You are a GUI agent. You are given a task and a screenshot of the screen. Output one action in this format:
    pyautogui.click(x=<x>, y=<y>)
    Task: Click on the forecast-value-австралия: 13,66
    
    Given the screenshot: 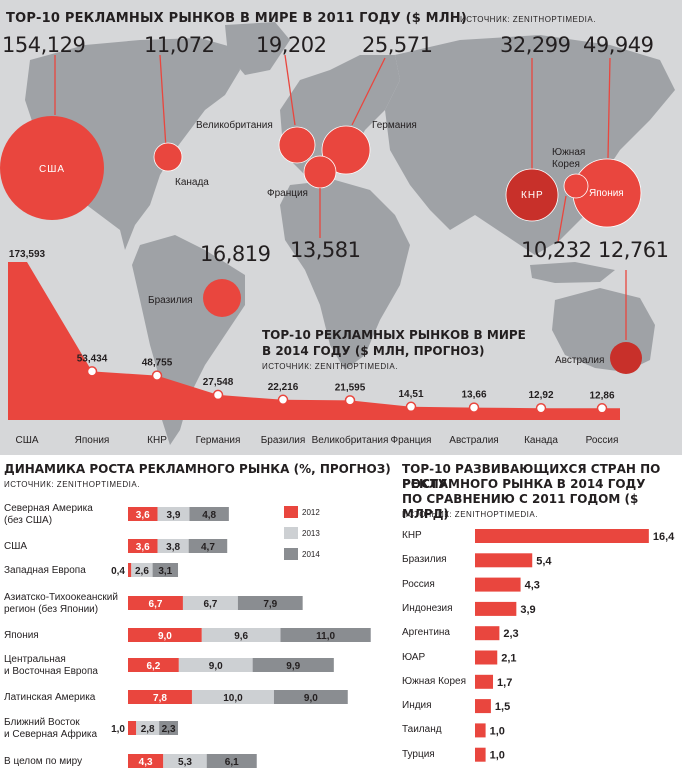 What is the action you would take?
    pyautogui.click(x=473, y=395)
    